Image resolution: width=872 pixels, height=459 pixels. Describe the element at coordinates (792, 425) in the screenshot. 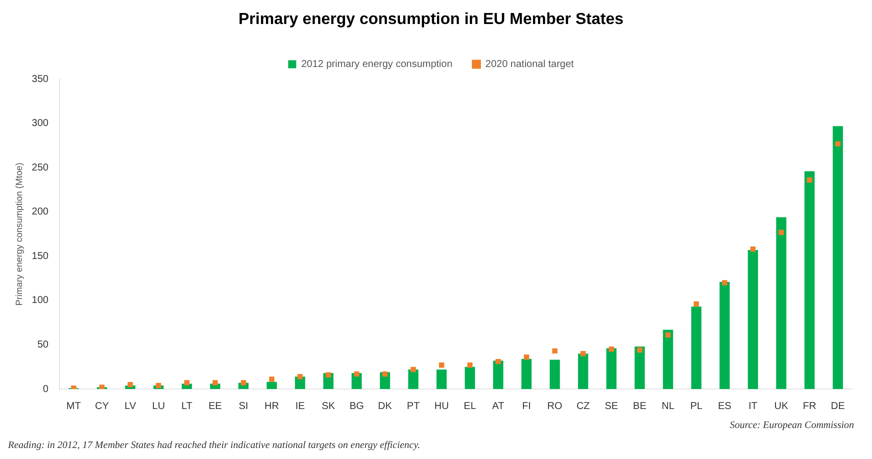

I see `source-note: Source: European Commission` at that location.